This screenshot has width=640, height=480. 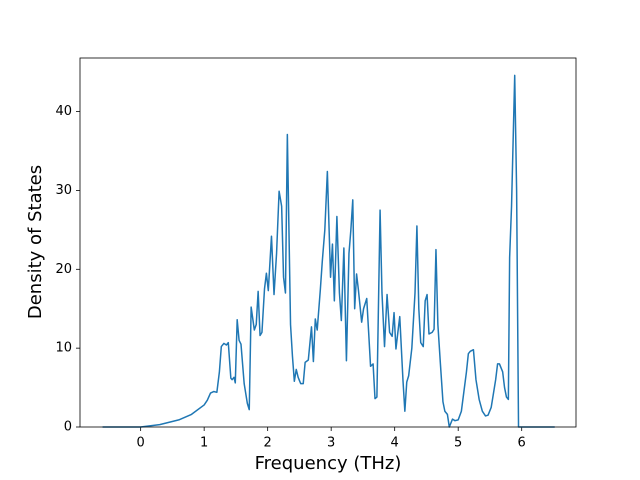 What do you see at coordinates (522, 443) in the screenshot?
I see `x-tick-label: 6` at bounding box center [522, 443].